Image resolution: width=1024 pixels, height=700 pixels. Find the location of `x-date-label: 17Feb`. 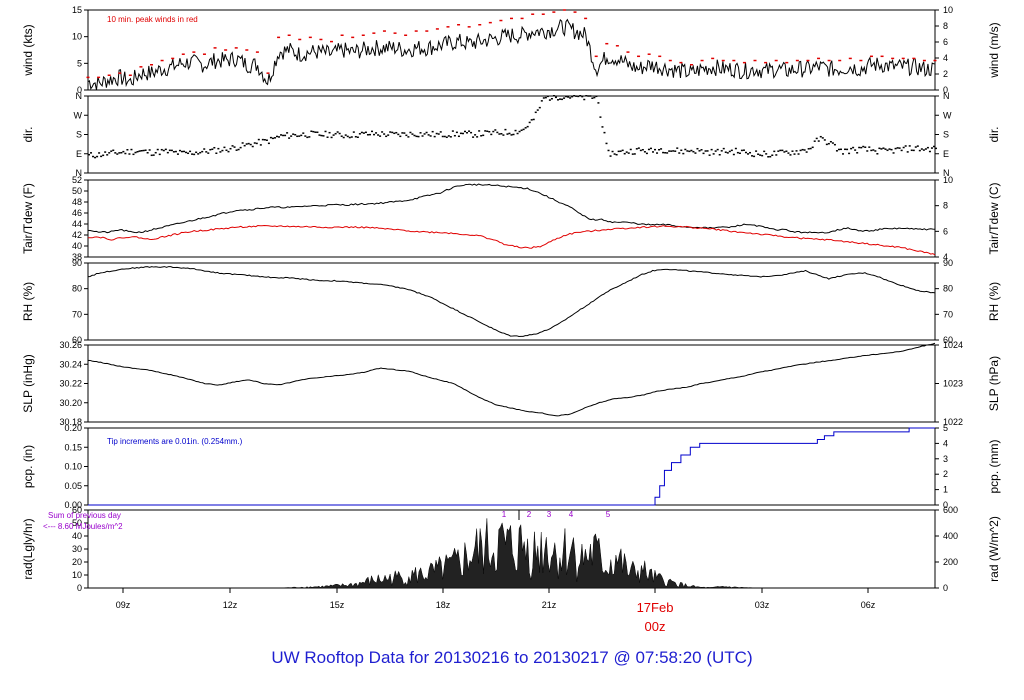

x-date-label: 17Feb is located at coordinates (655, 607).